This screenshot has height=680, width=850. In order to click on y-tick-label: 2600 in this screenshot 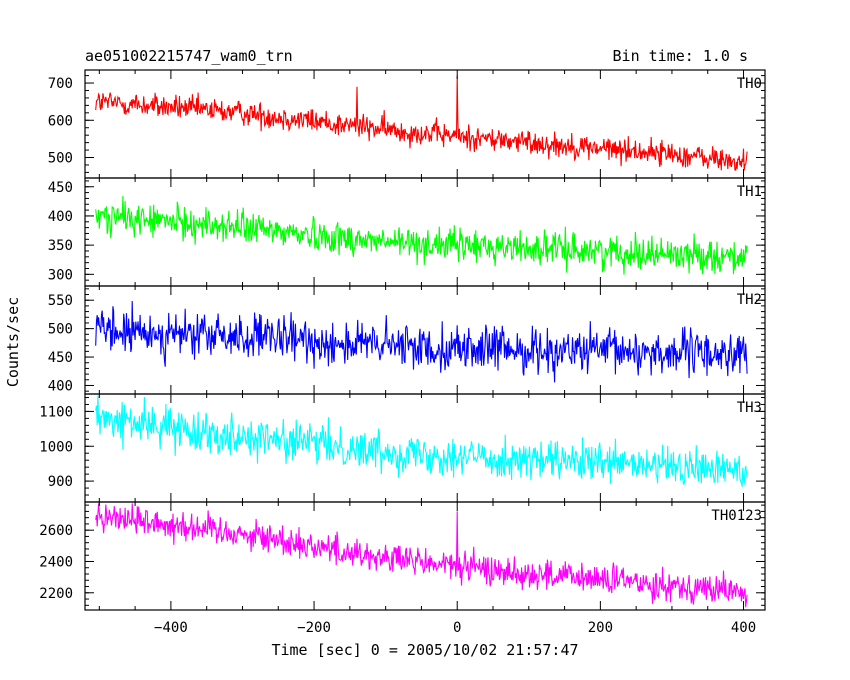, I will do `click(56, 531)`.